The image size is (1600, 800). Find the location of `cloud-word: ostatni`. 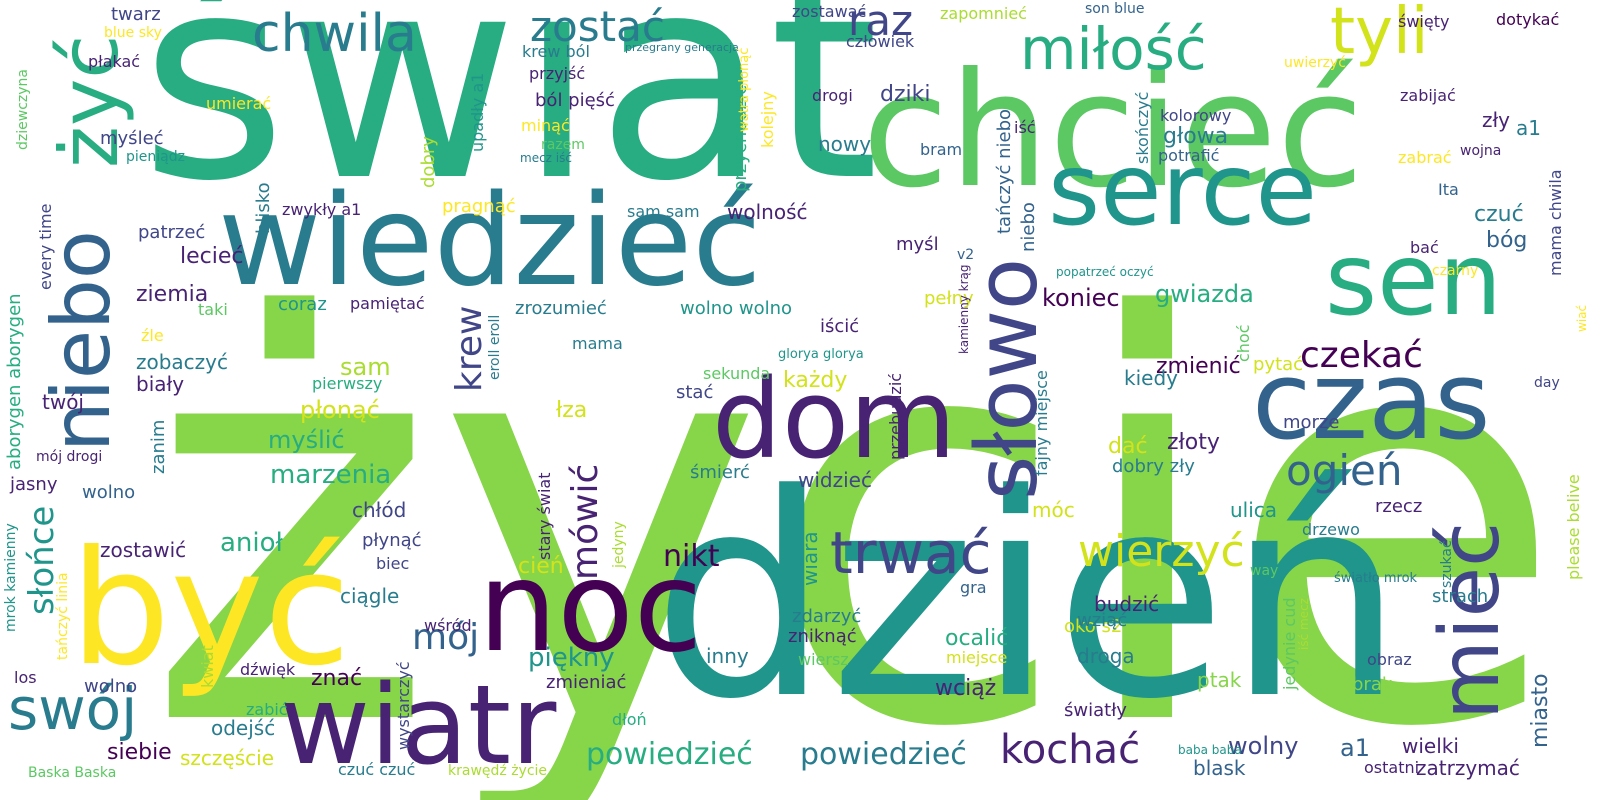

cloud-word: ostatni is located at coordinates (1392, 767).